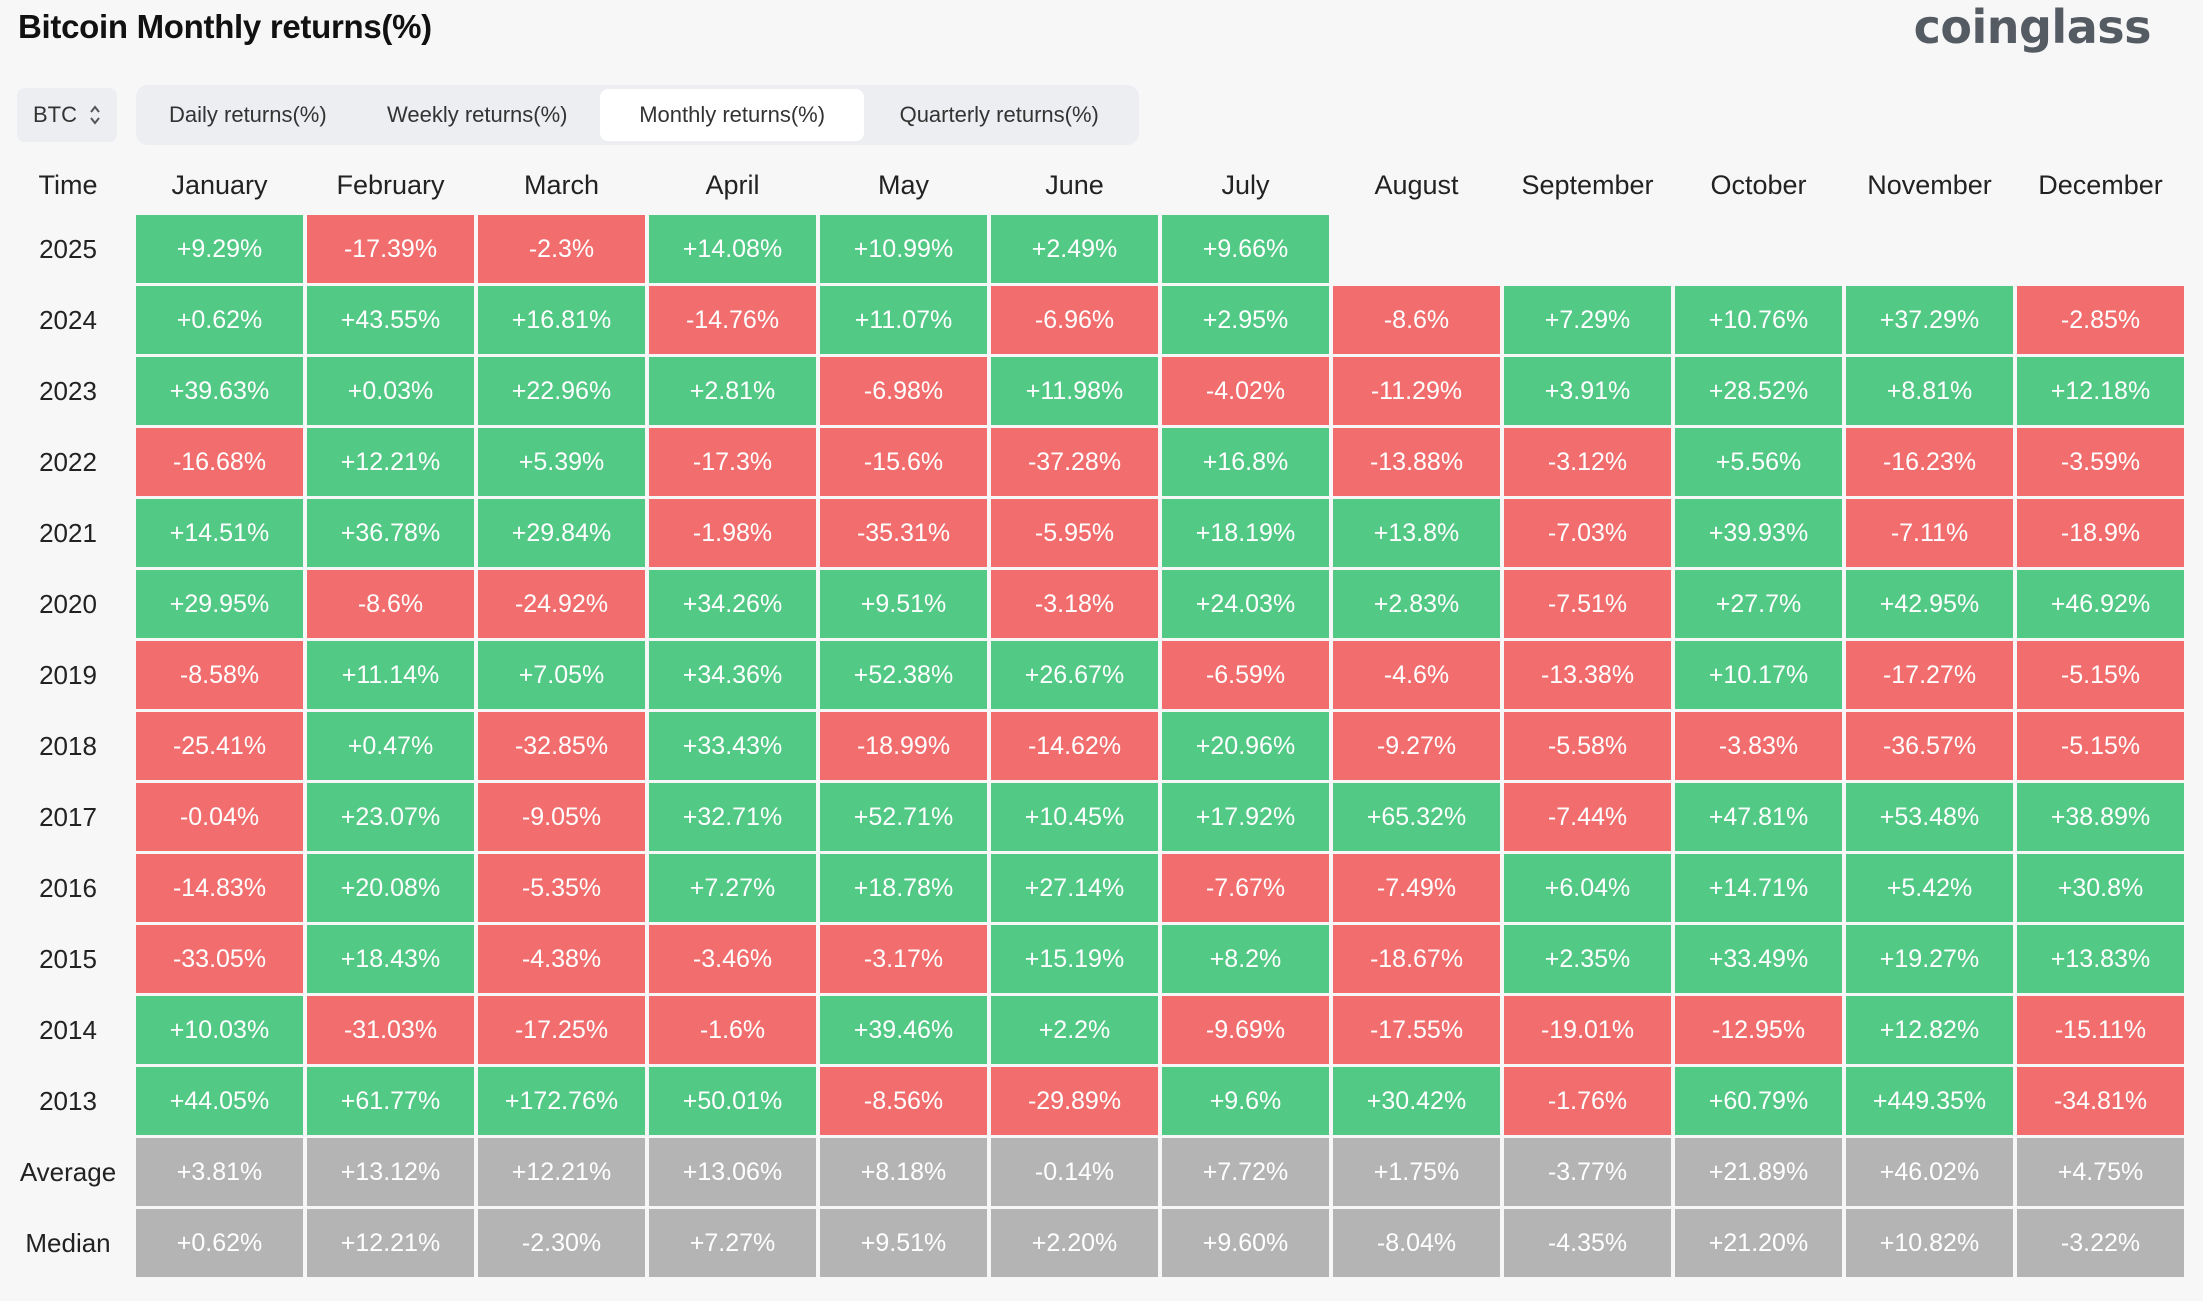 Image resolution: width=2203 pixels, height=1301 pixels. Describe the element at coordinates (1416, 746) in the screenshot. I see `return-cell: -9.27%` at that location.